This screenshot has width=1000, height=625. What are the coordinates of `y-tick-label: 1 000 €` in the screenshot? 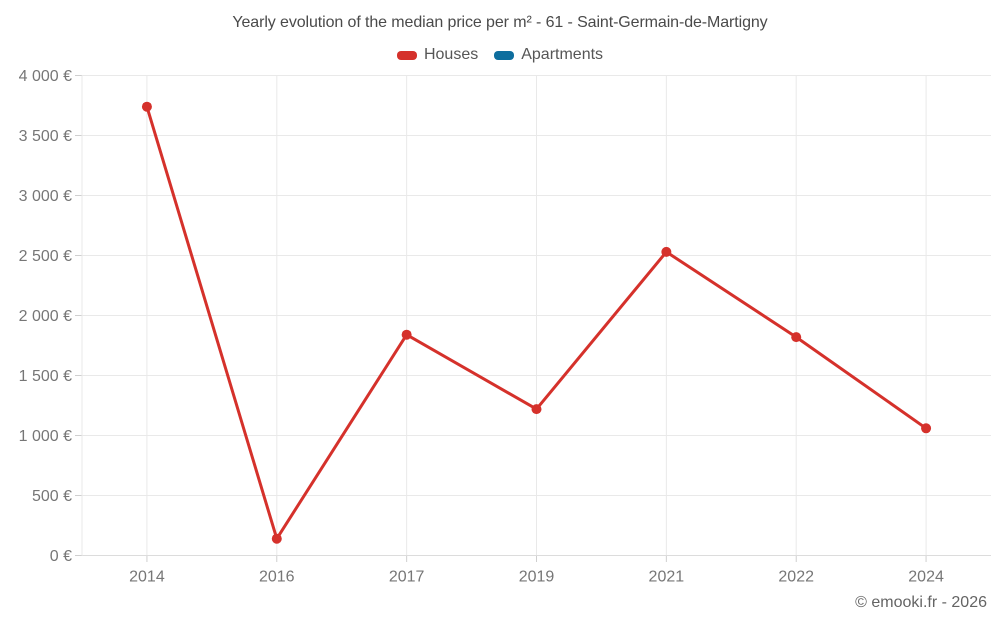 It's located at (45, 436).